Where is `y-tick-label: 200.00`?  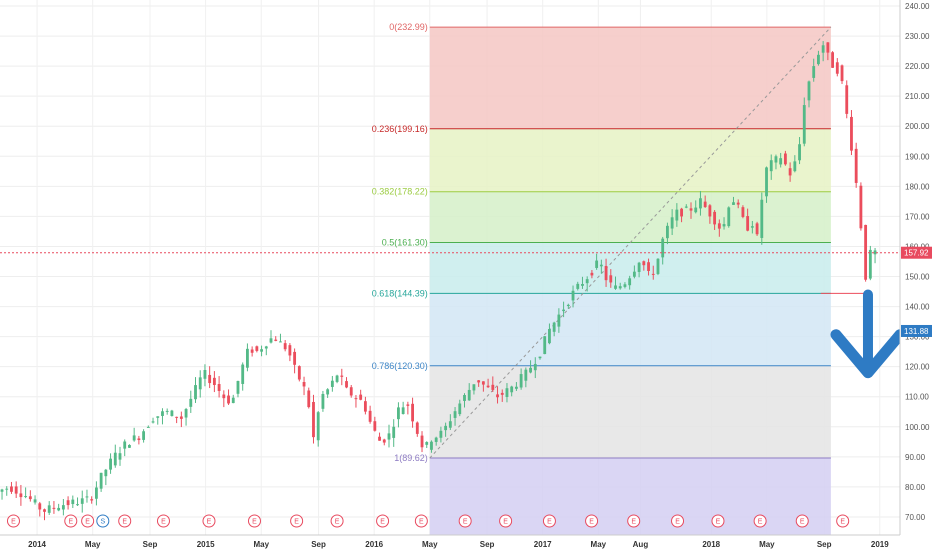
y-tick-label: 200.00 is located at coordinates (917, 126).